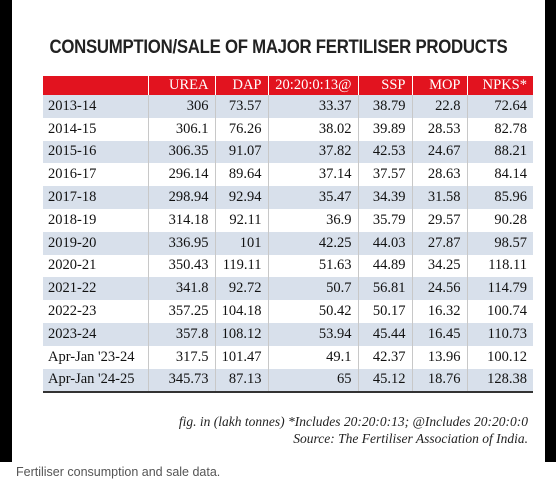  I want to click on urea-cell: 357.25, so click(182, 311).